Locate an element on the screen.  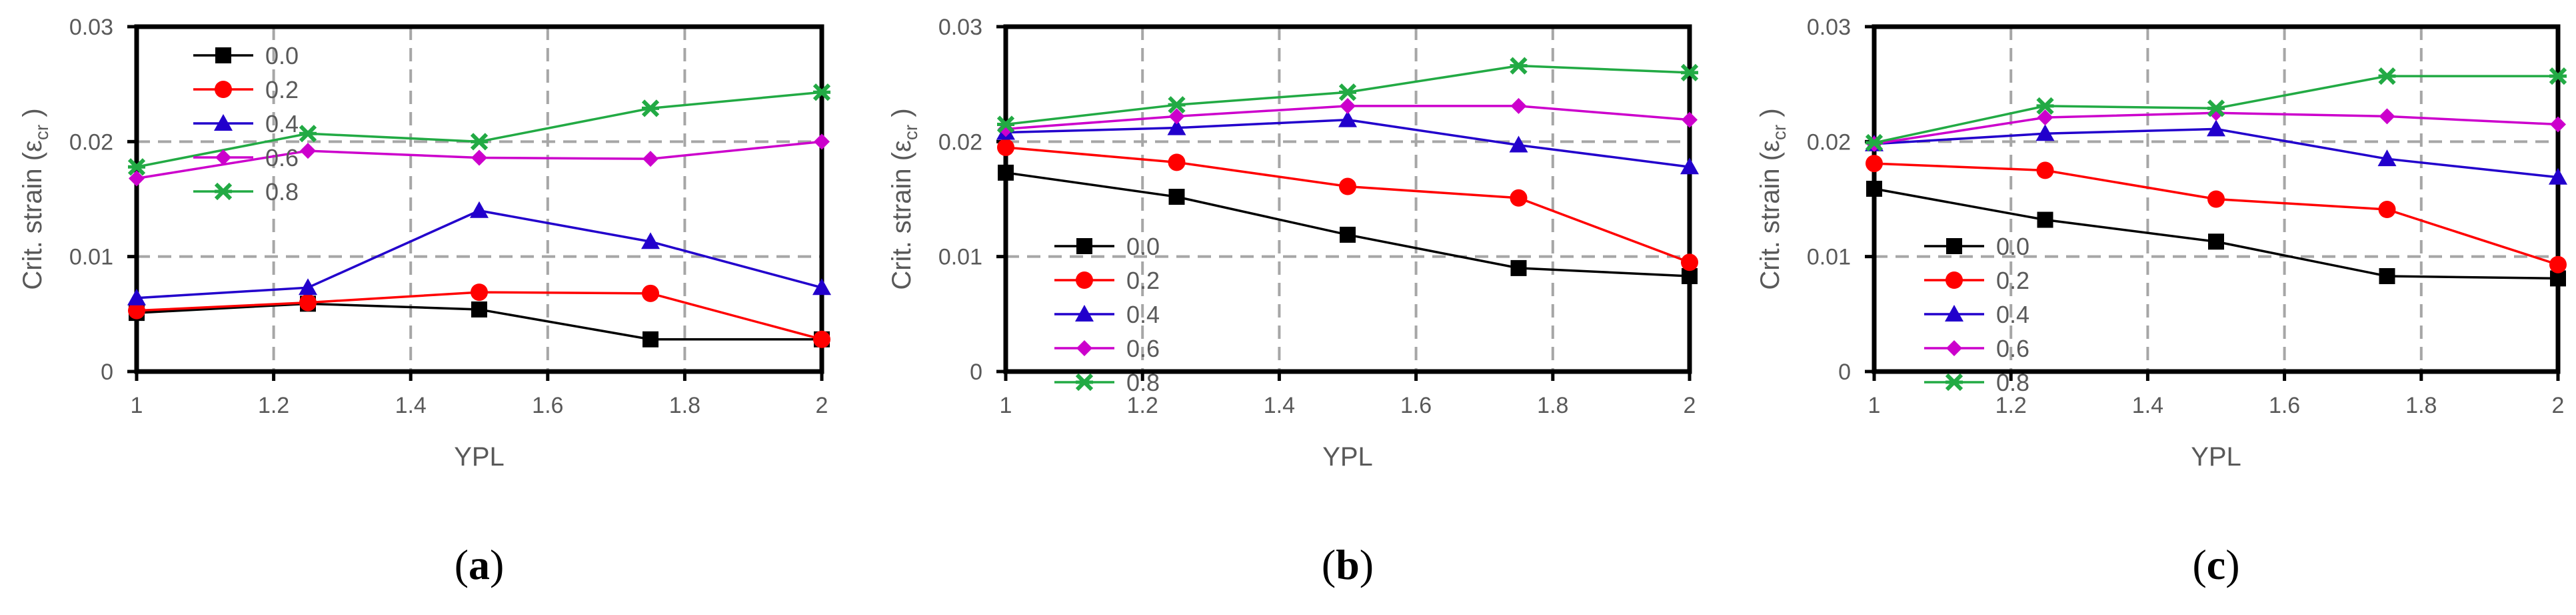
series-0.8 is located at coordinates (1347, 95).